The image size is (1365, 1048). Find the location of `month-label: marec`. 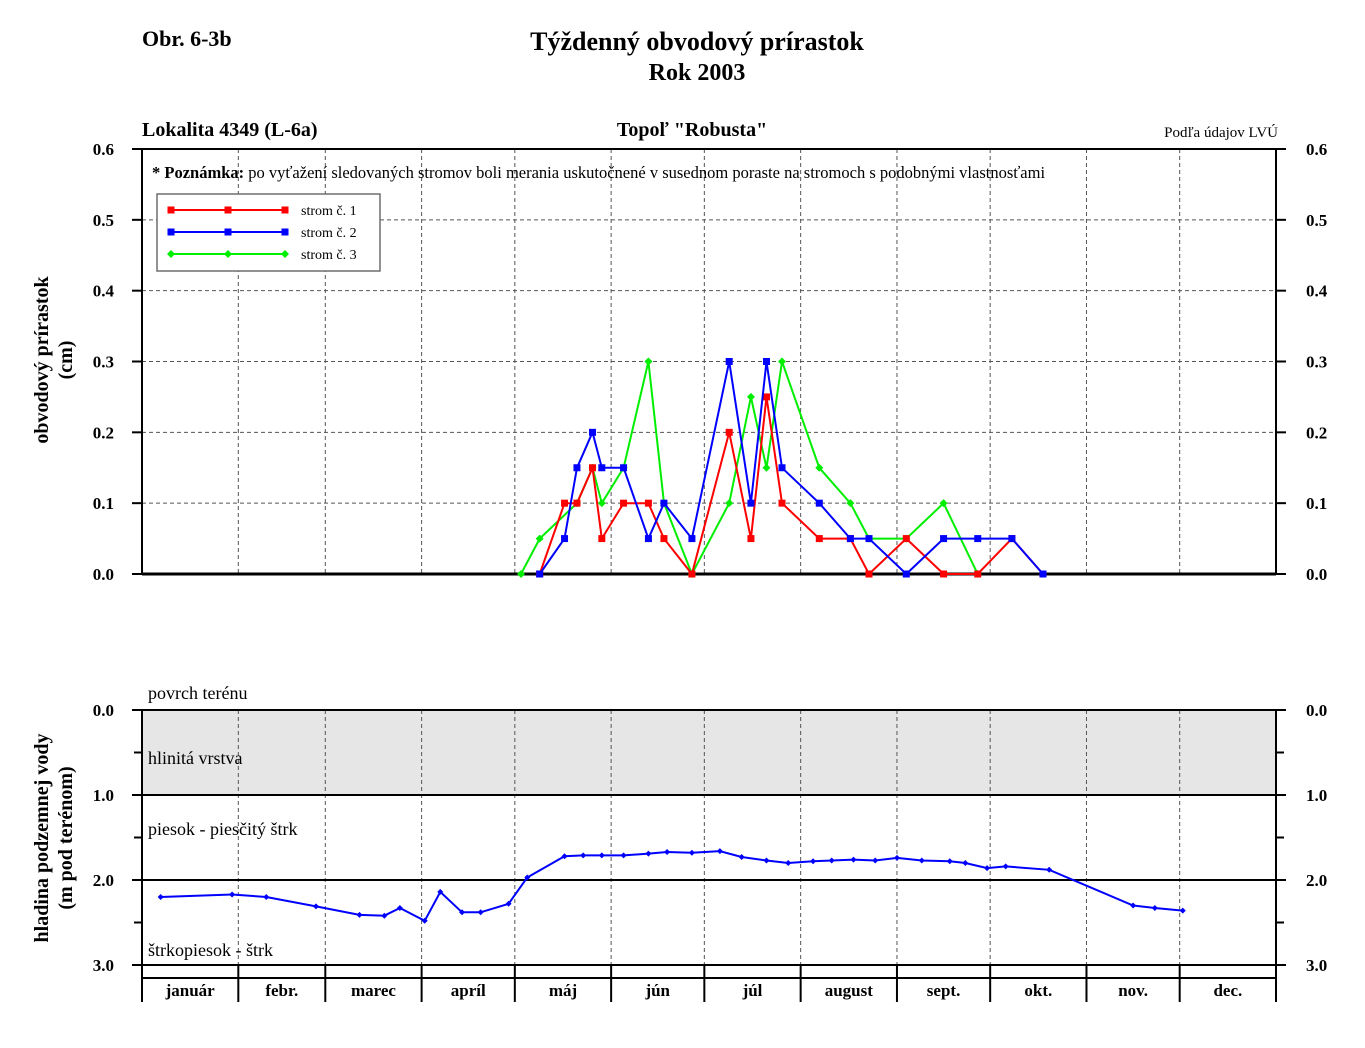

month-label: marec is located at coordinates (373, 990).